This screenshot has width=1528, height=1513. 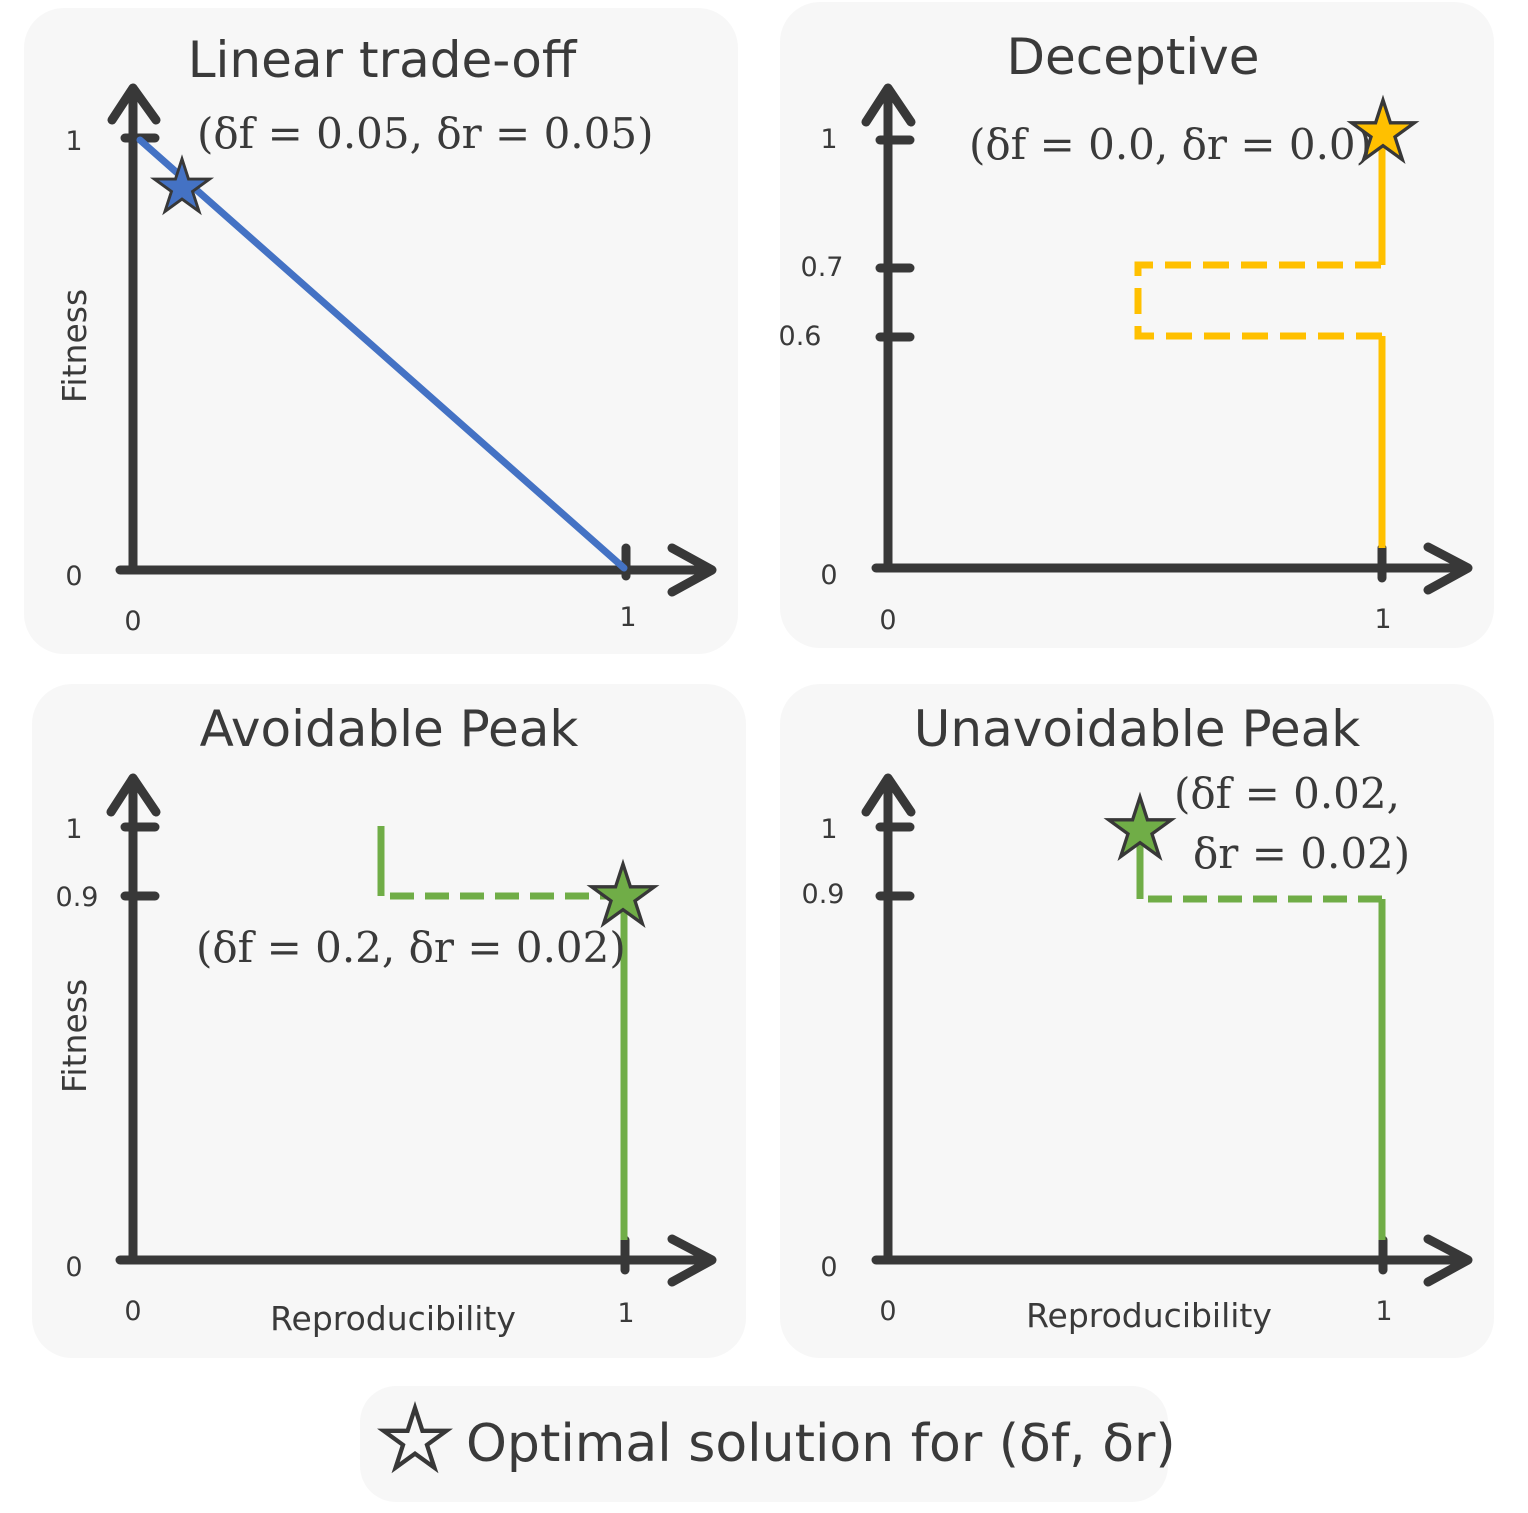 I want to click on legend: Optimal solution for (δf, δr), so click(x=780, y=1441).